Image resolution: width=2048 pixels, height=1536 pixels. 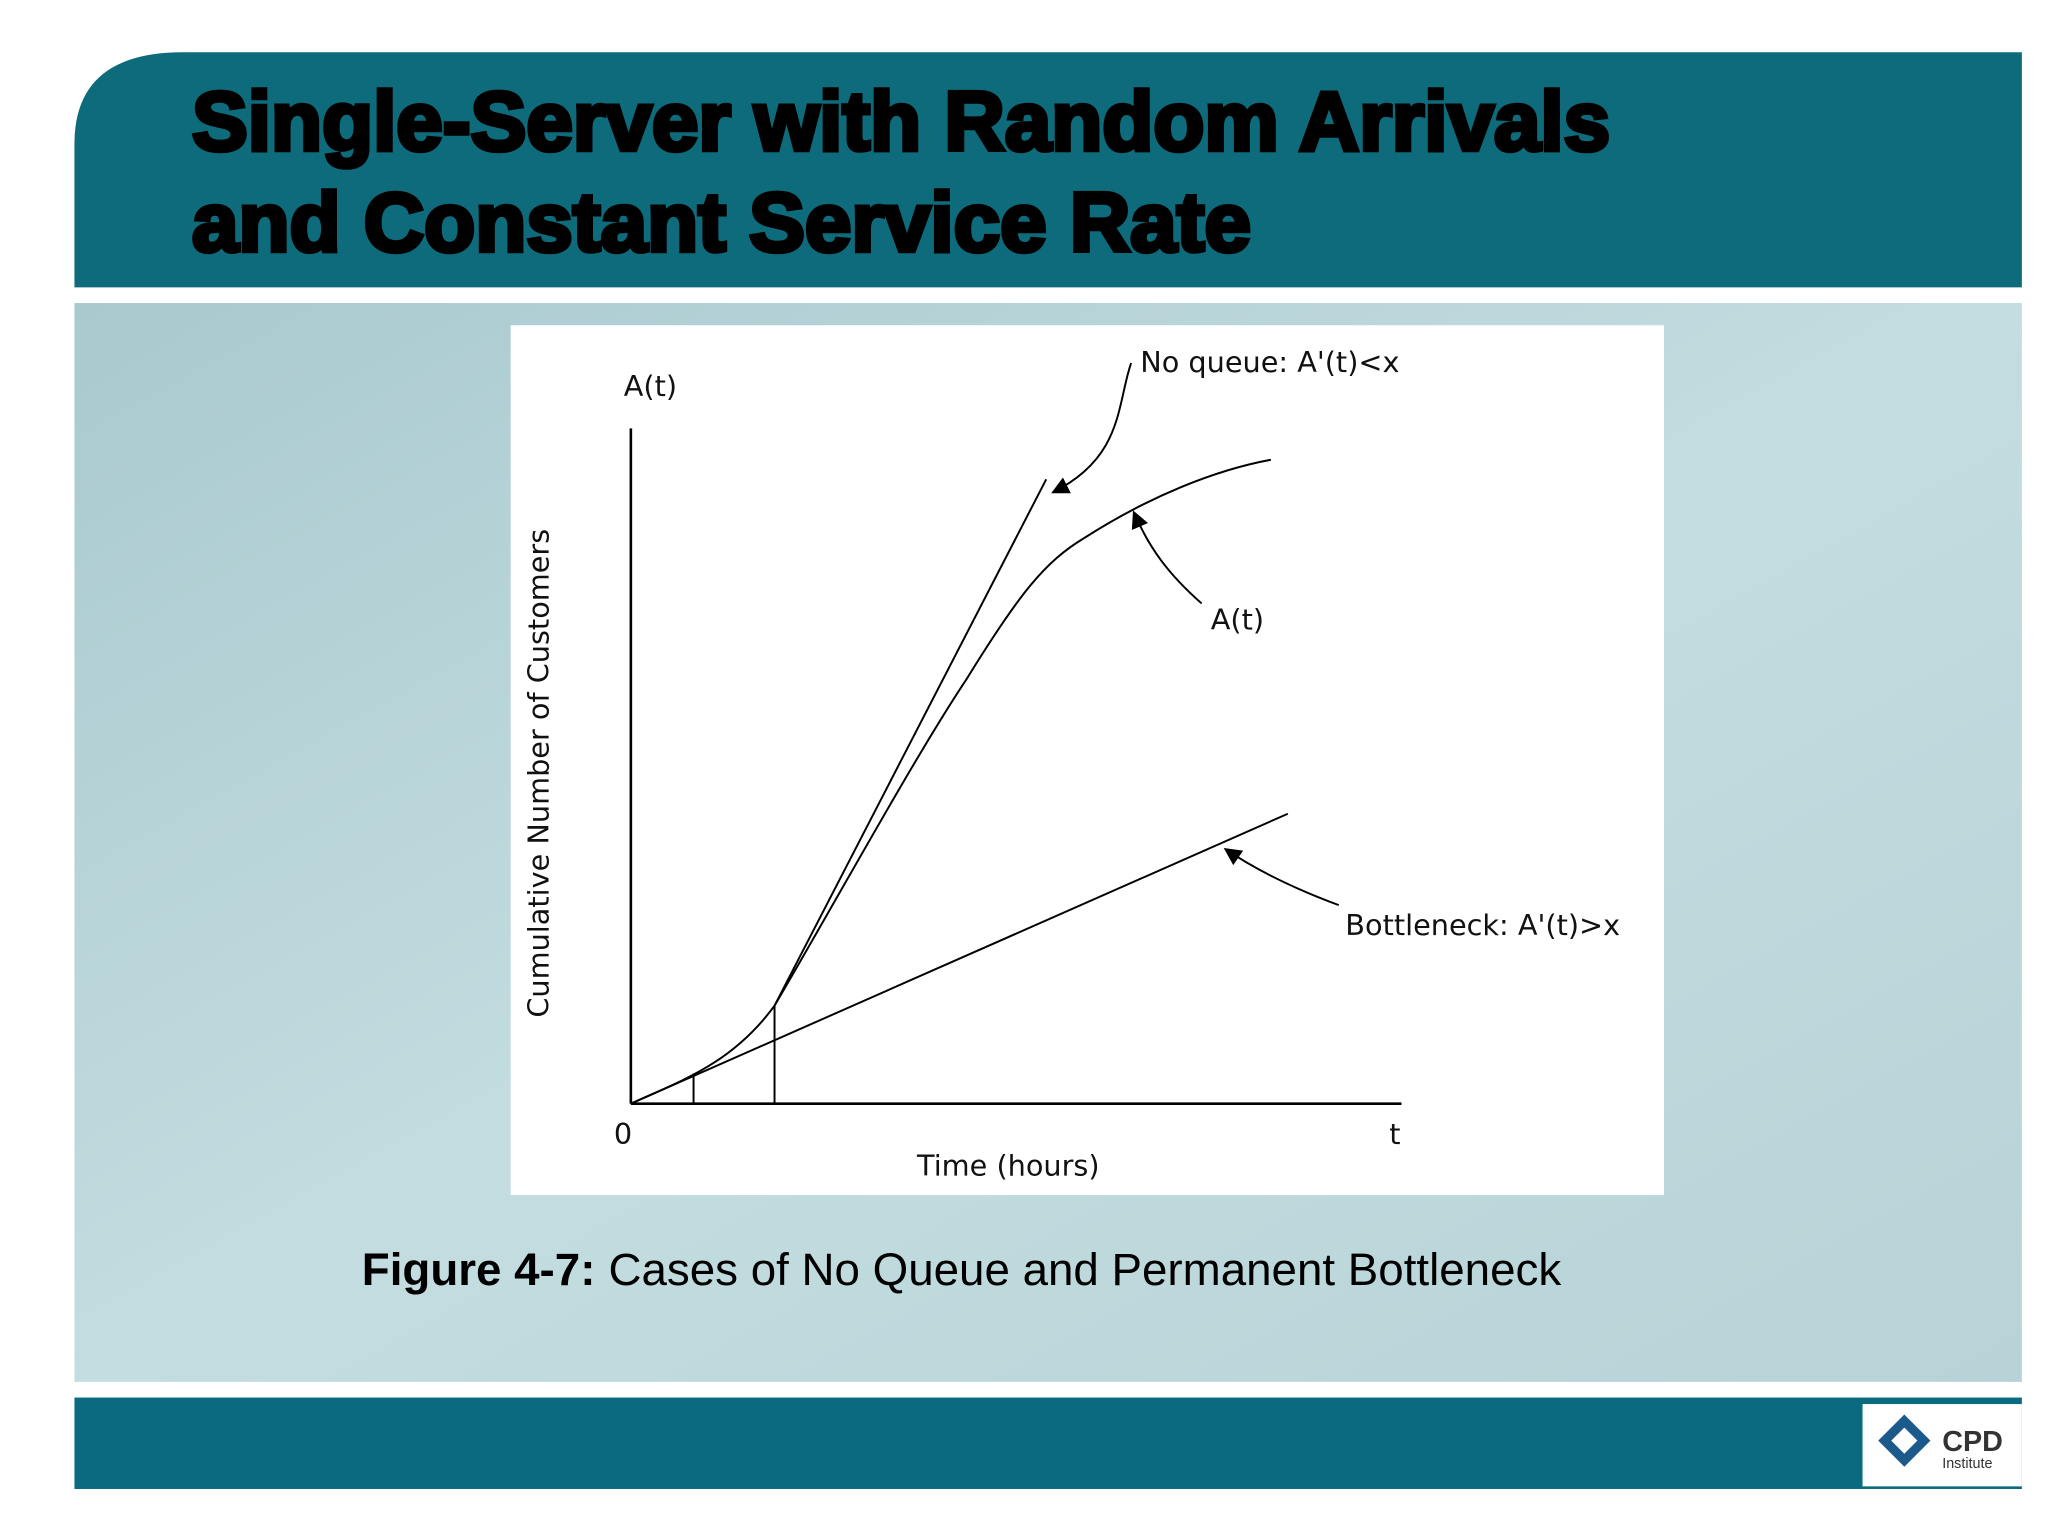 I want to click on y-axis-title: Cumulative Number of Customers, so click(x=539, y=773).